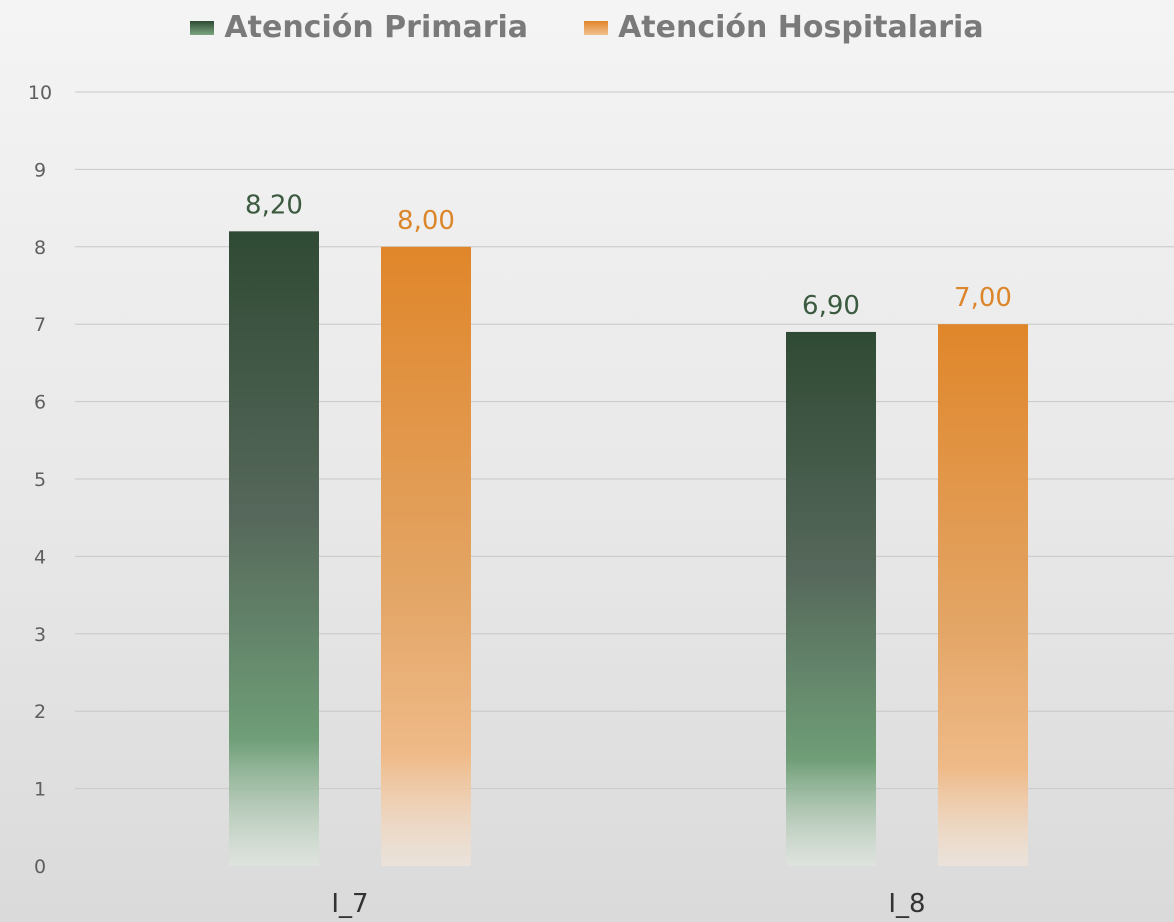 The width and height of the screenshot is (1174, 922). I want to click on x-category-label: I_7, so click(349, 904).